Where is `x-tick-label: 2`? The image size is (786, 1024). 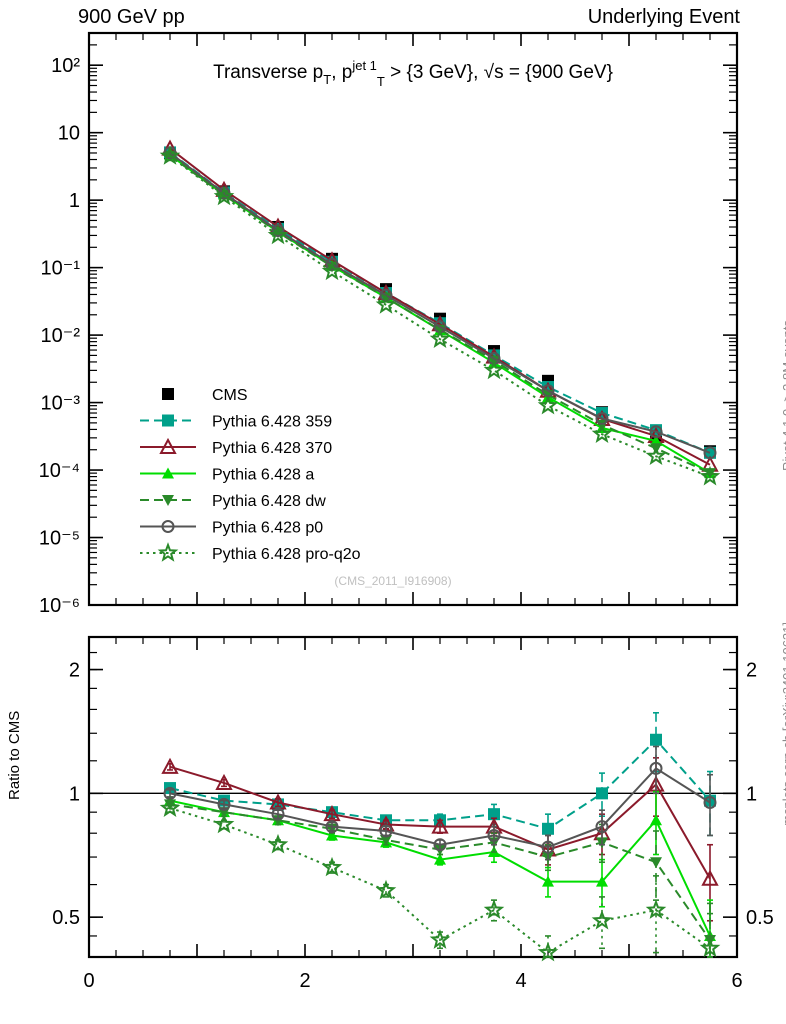
x-tick-label: 2 is located at coordinates (304, 981).